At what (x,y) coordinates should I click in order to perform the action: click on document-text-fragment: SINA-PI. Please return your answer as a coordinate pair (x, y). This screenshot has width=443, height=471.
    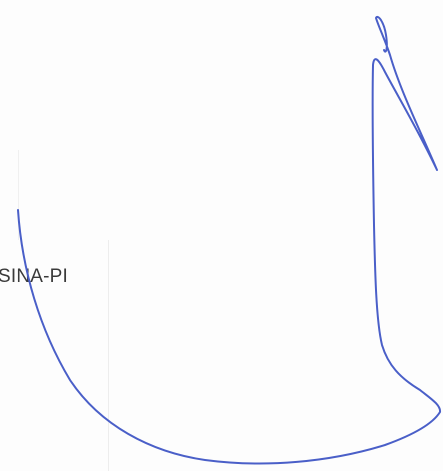
    Looking at the image, I should click on (34, 276).